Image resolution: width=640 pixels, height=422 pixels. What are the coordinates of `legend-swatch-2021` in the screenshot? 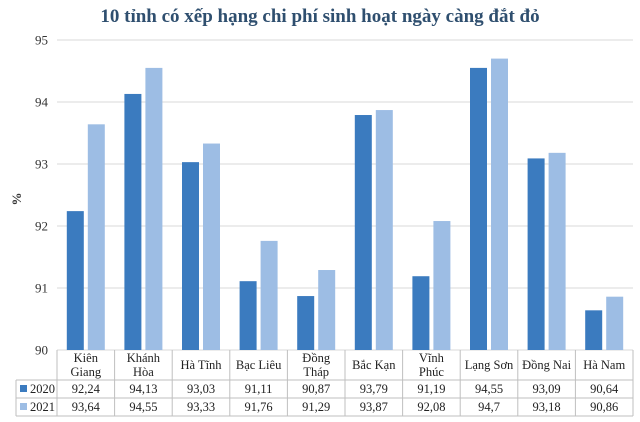 It's located at (23, 406).